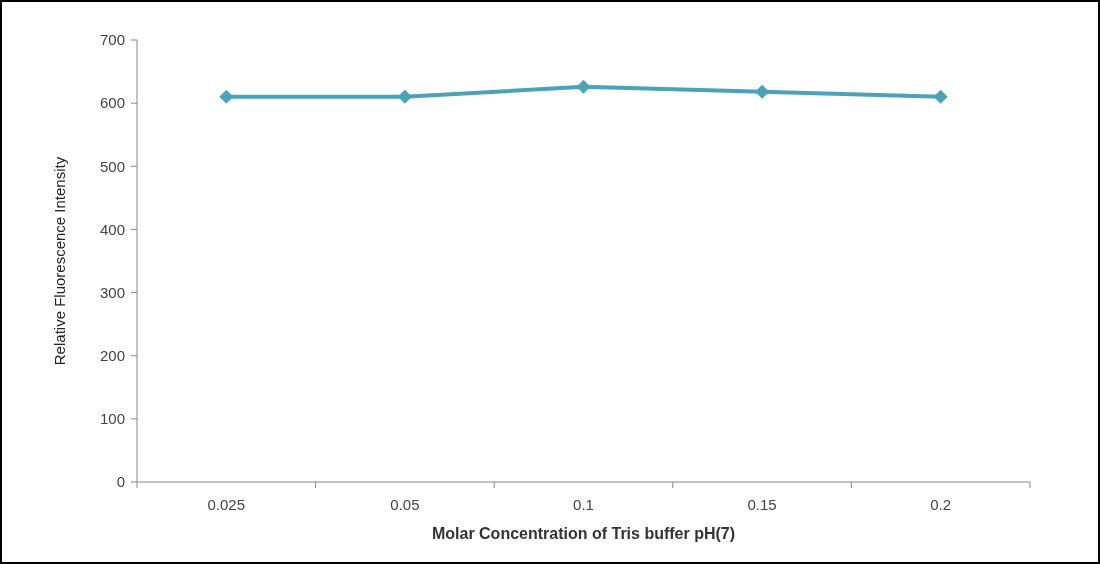 The image size is (1100, 564). I want to click on y-axis-title: Relative Fluorescence Intensity, so click(59, 261).